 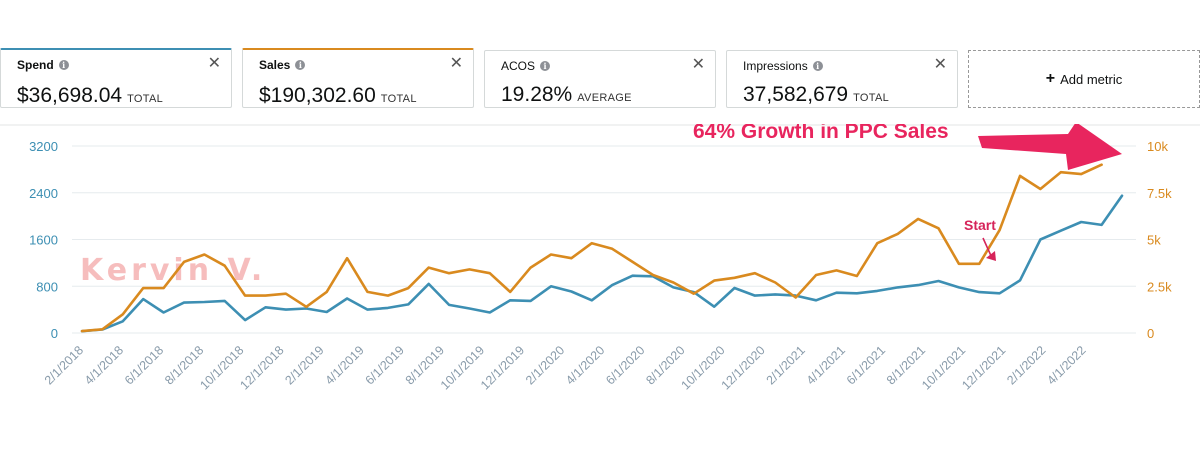 What do you see at coordinates (338, 95) in the screenshot?
I see `metric-value: $190,302.60 TOTAL` at bounding box center [338, 95].